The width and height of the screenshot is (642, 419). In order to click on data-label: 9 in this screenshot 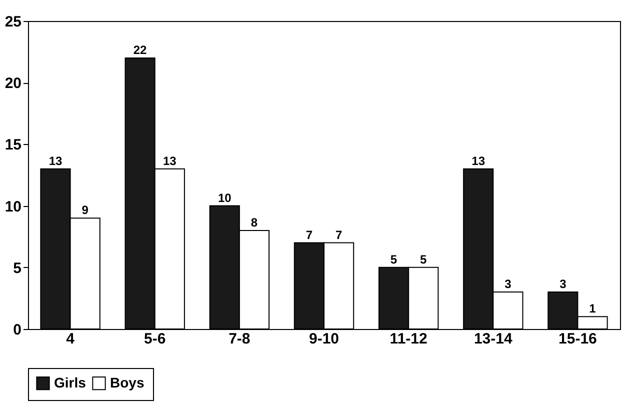, I will do `click(85, 210)`.